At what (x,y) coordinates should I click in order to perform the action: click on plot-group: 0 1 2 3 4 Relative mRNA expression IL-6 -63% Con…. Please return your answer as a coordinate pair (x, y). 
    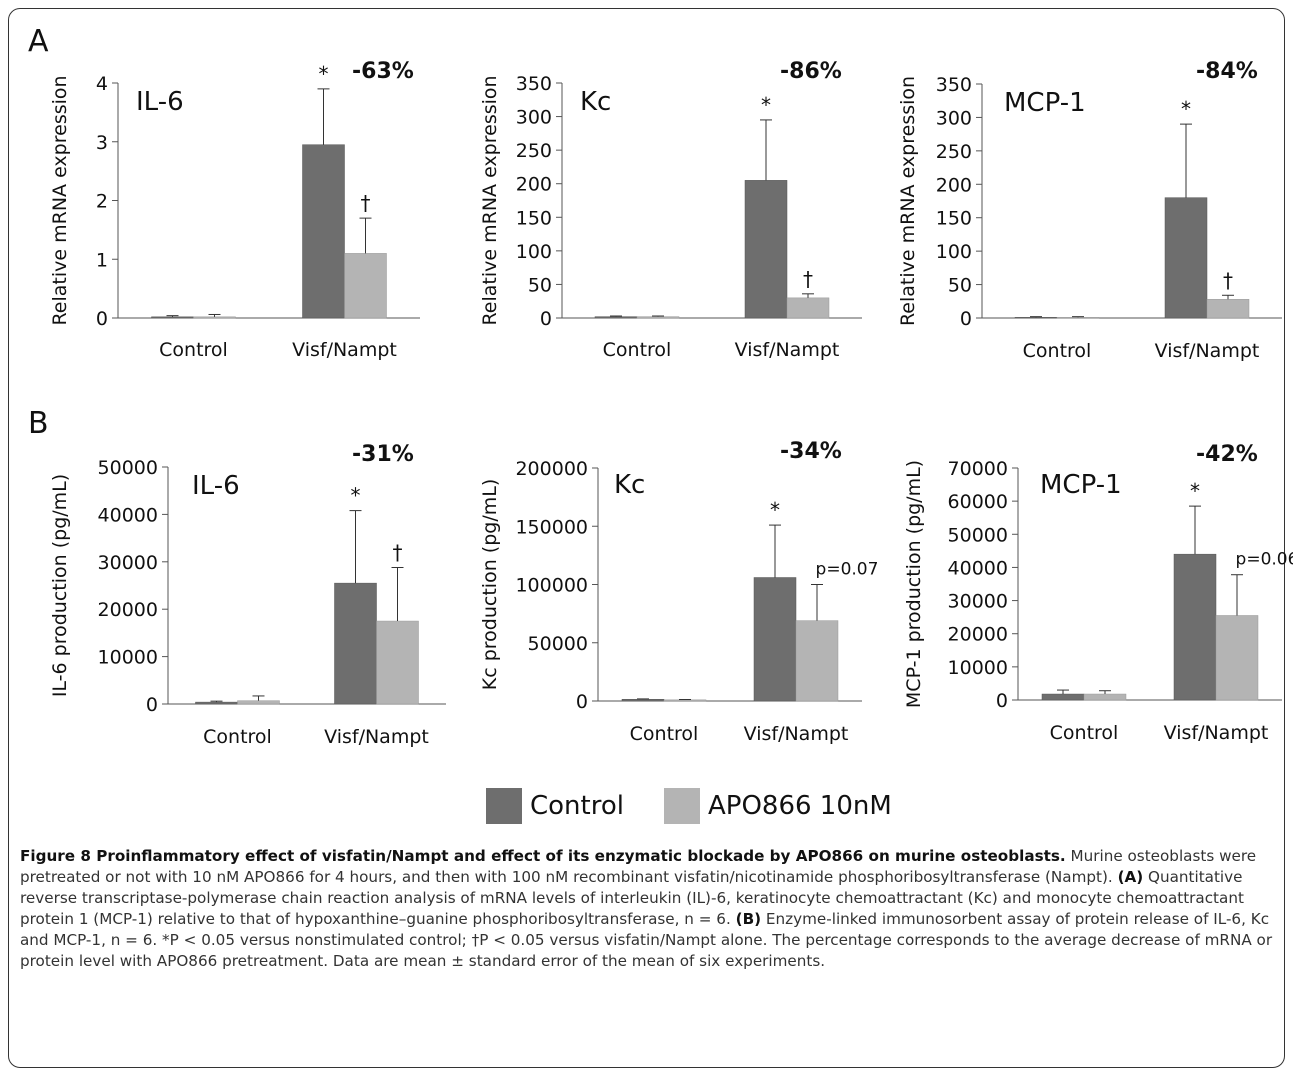
    Looking at the image, I should click on (234, 210).